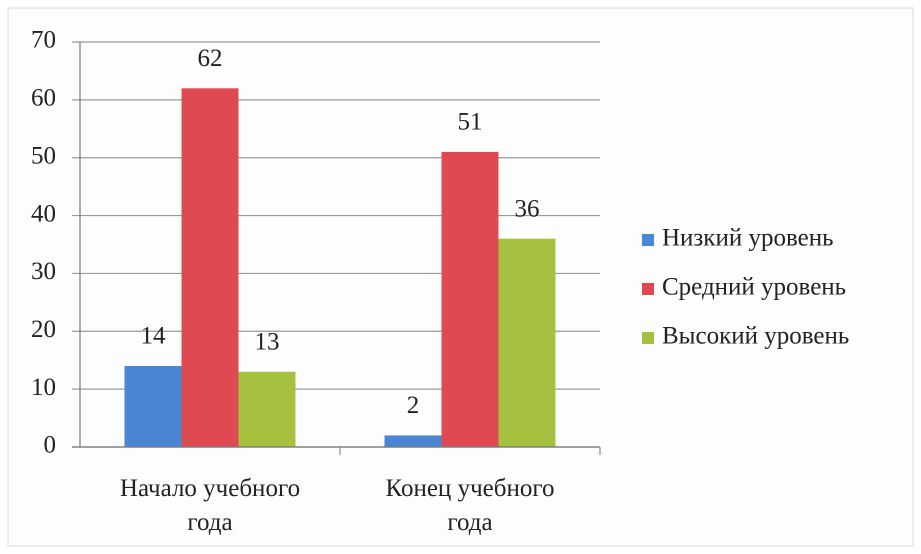 The width and height of the screenshot is (921, 554). Describe the element at coordinates (43, 40) in the screenshot. I see `y-tick-label: 70` at that location.